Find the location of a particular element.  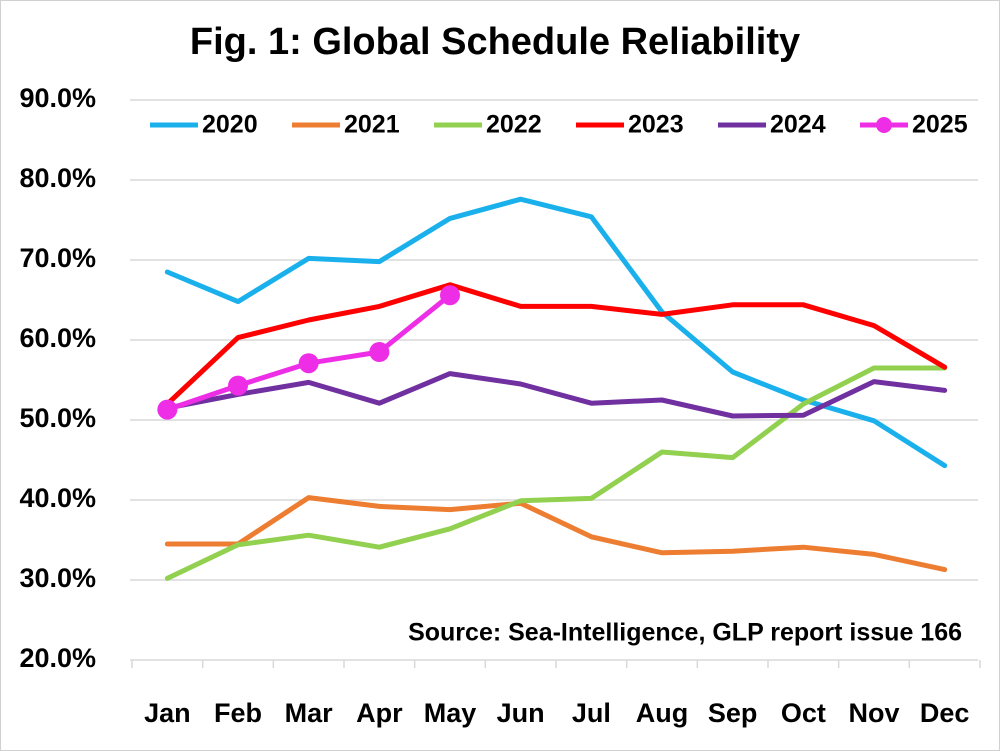

chart-title: Fig. 1: Global Schedule Reliability is located at coordinates (495, 42).